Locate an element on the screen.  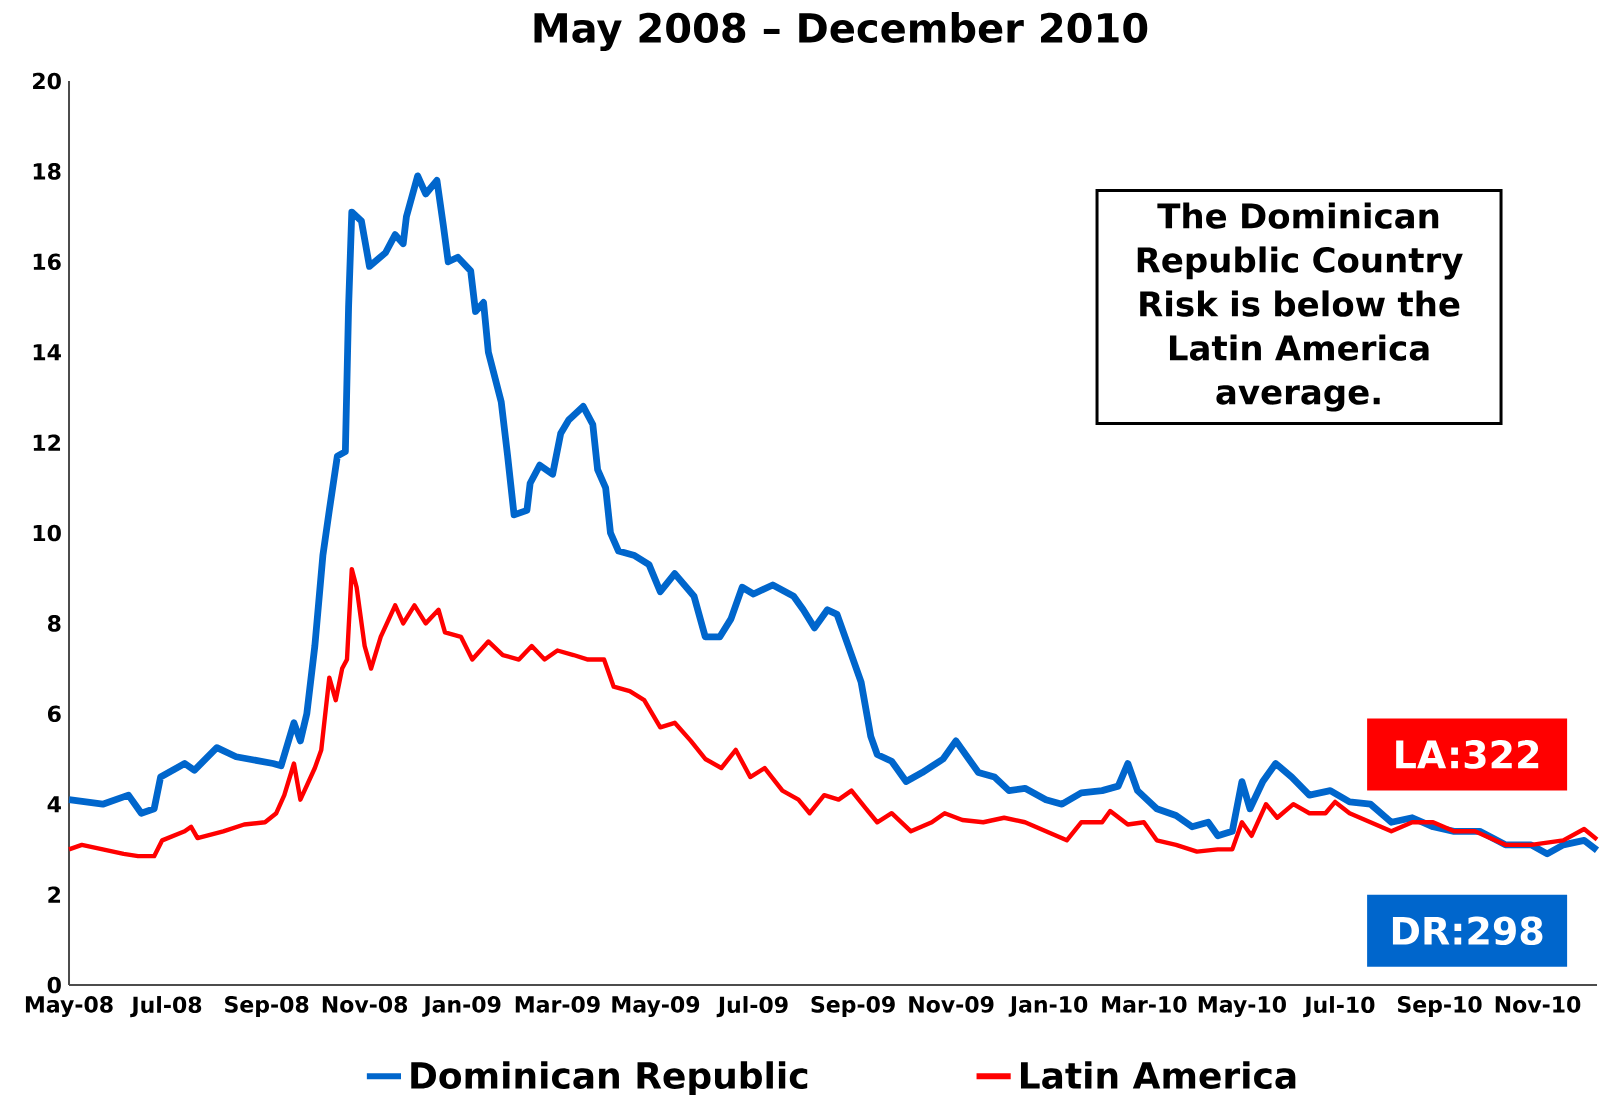
x-tick-label: Nov-09 is located at coordinates (951, 1004).